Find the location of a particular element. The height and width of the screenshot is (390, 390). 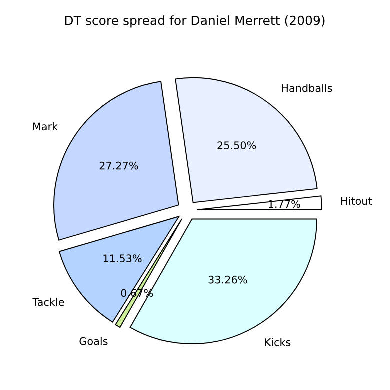

chart-title: DT score spread for Daniel Merrett (2009) is located at coordinates (195, 22).